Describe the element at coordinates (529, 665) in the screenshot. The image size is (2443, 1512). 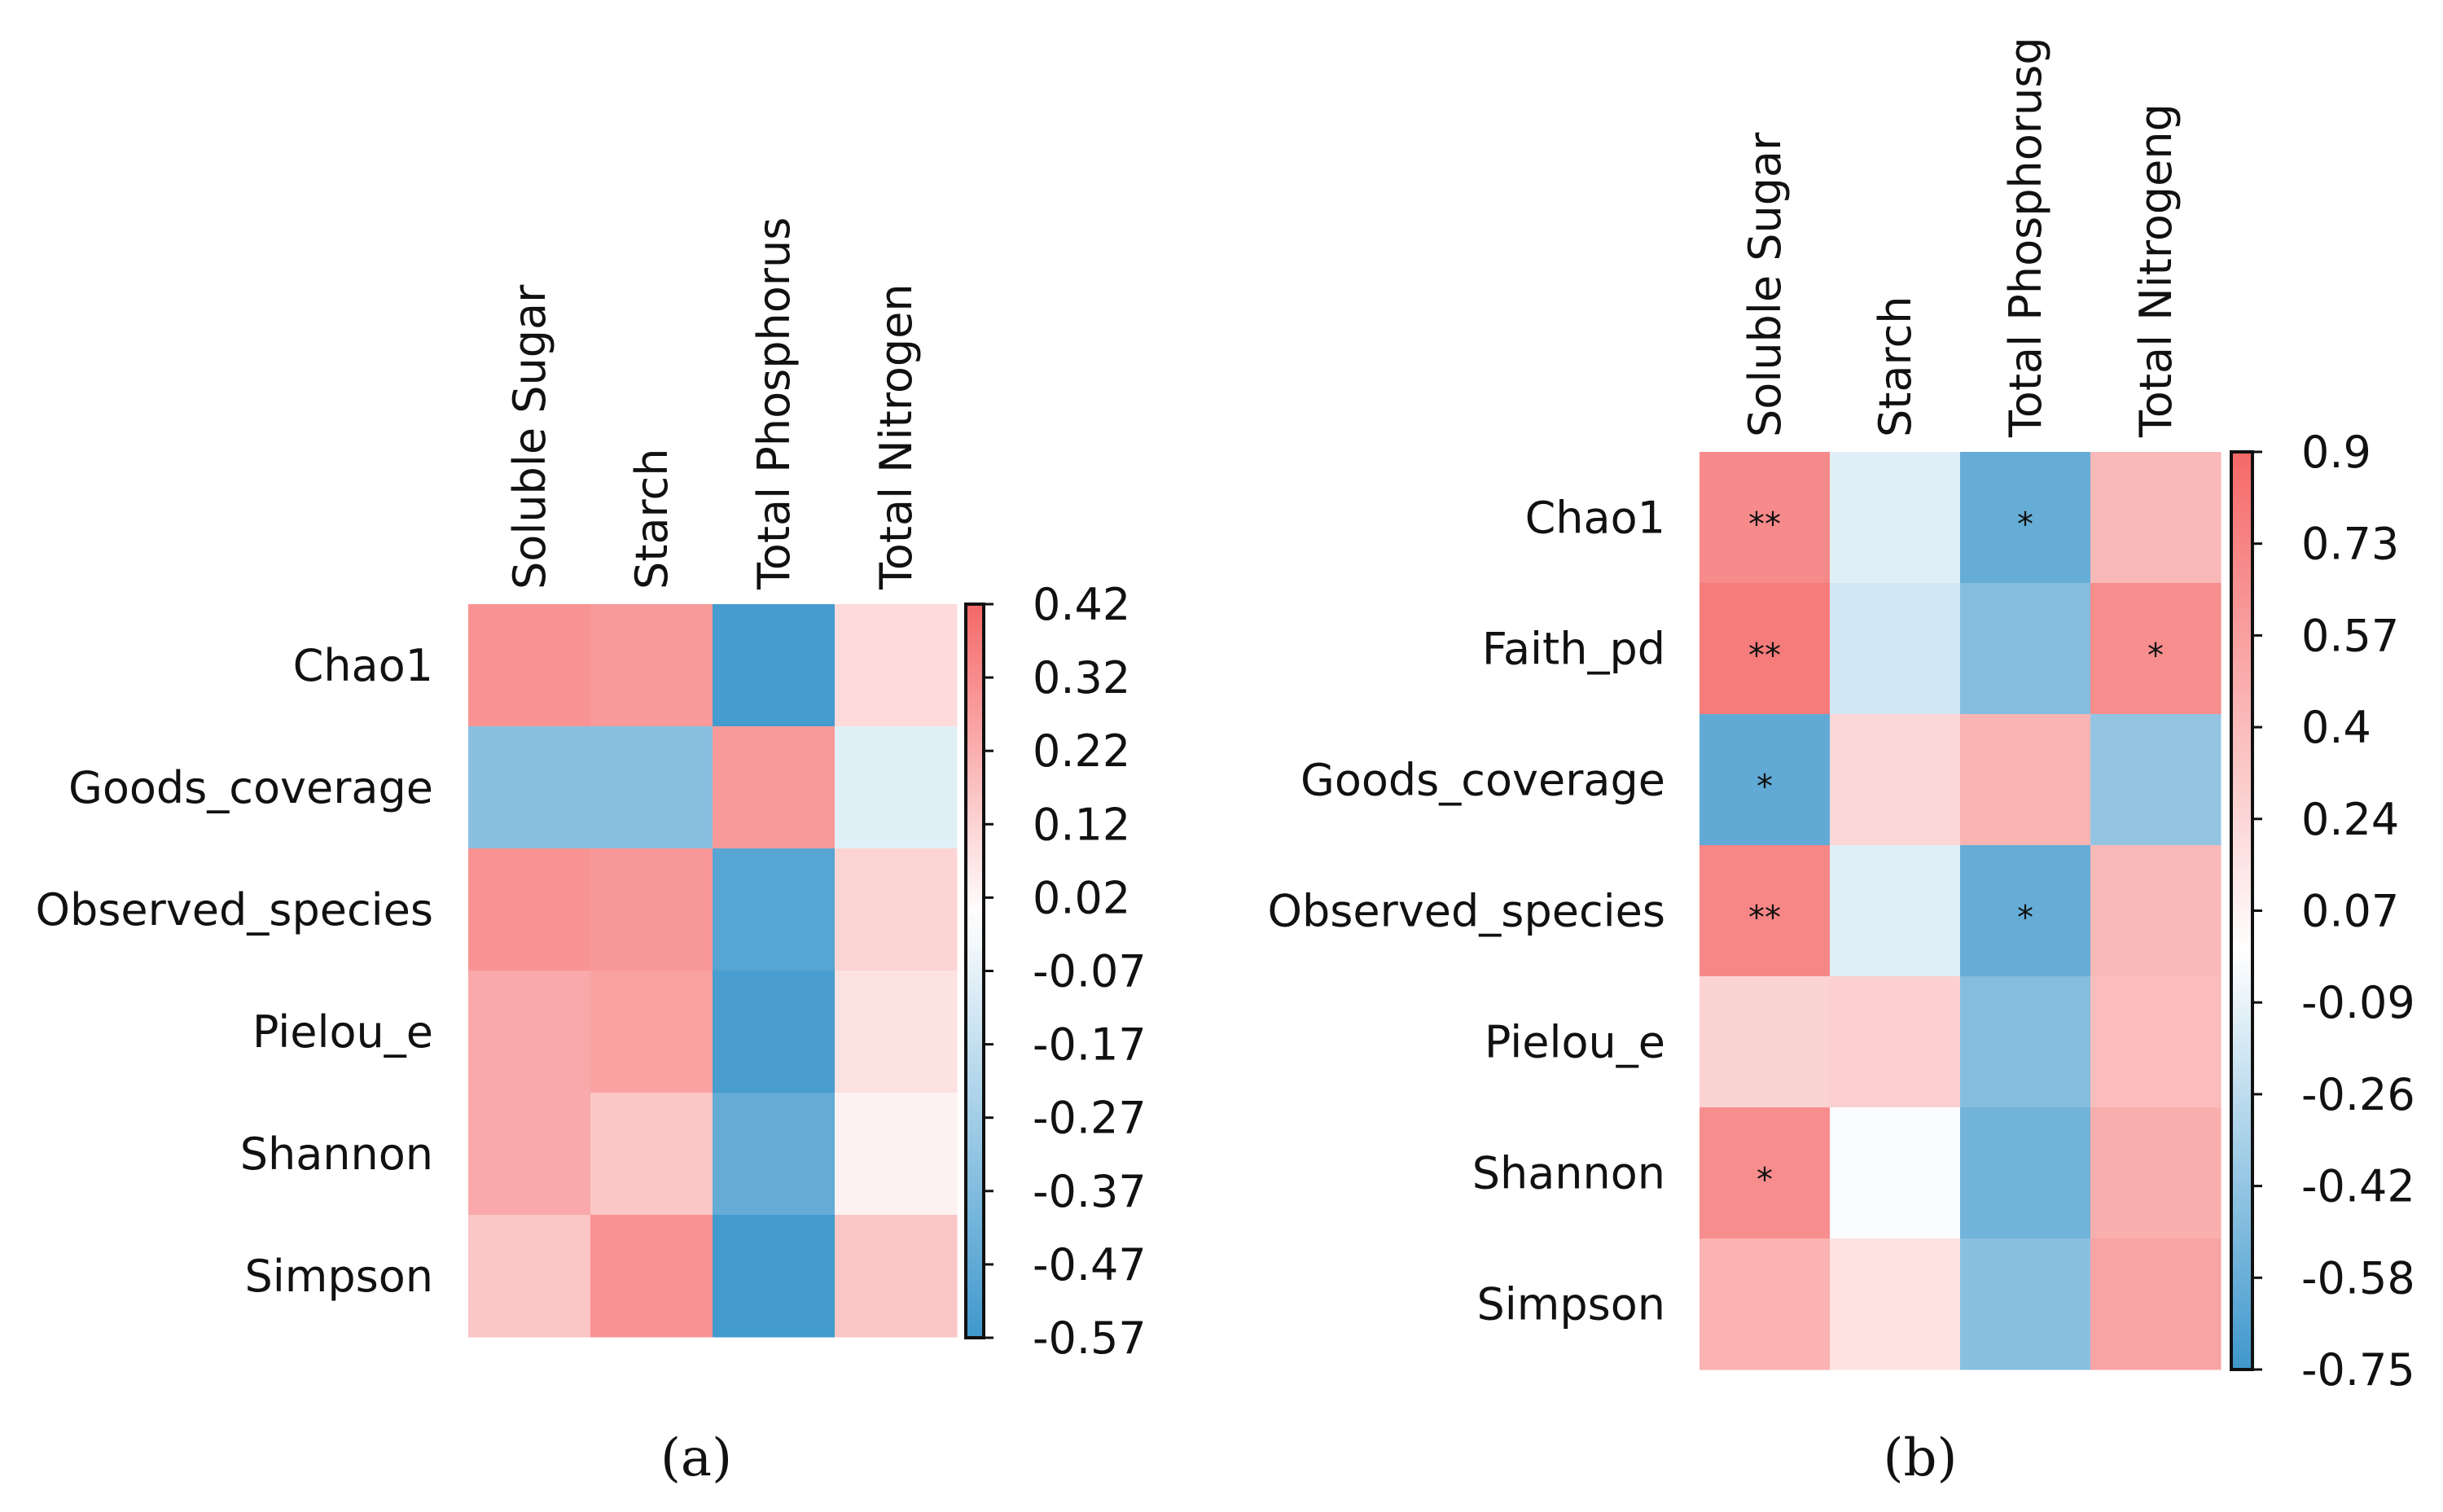
I see `heatmap-a-cell-r0-c0` at that location.